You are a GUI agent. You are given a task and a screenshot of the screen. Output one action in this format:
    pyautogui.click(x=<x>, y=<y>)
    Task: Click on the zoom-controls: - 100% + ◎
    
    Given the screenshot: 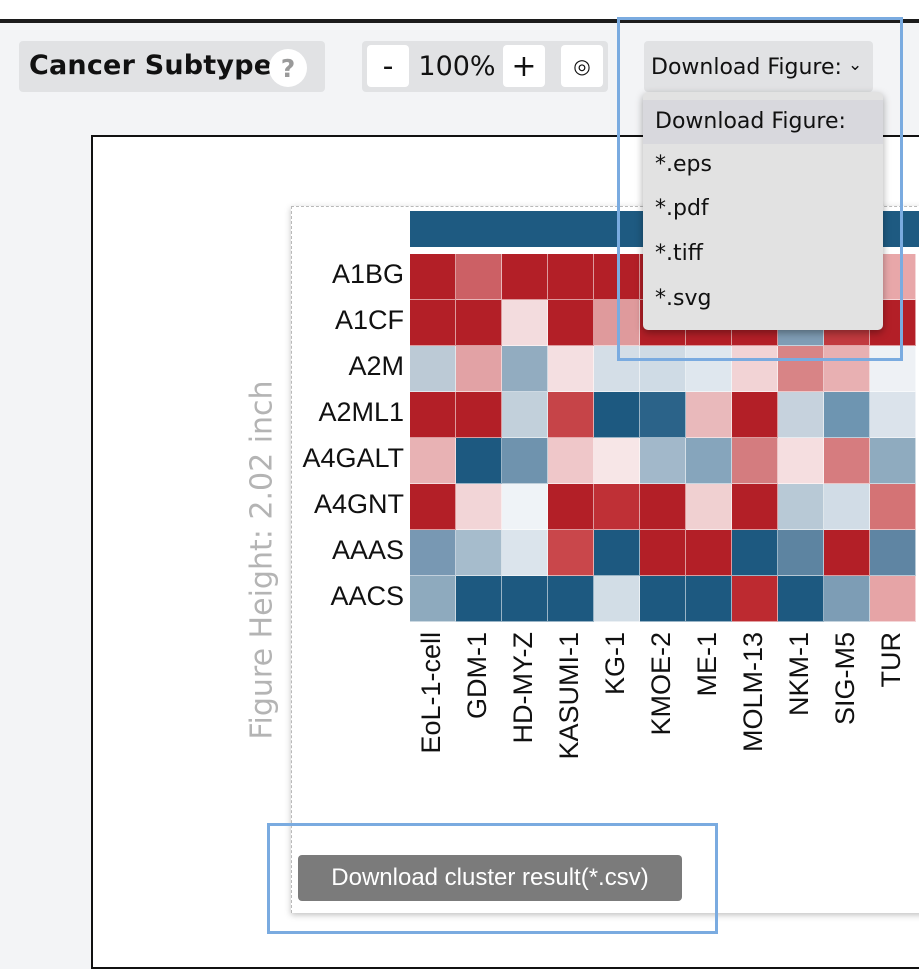 What is the action you would take?
    pyautogui.click(x=485, y=66)
    